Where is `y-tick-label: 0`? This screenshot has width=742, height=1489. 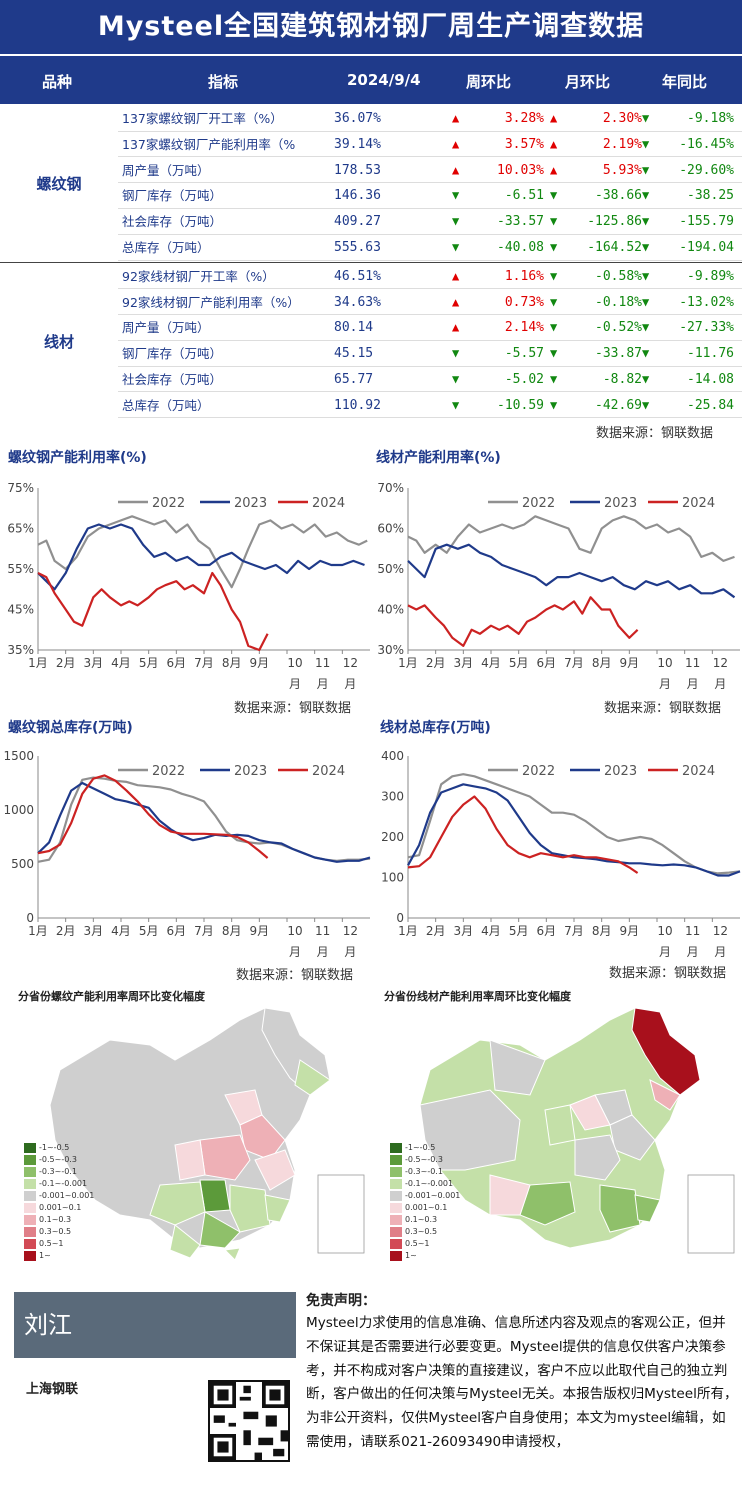
y-tick-label: 0 is located at coordinates (30, 918).